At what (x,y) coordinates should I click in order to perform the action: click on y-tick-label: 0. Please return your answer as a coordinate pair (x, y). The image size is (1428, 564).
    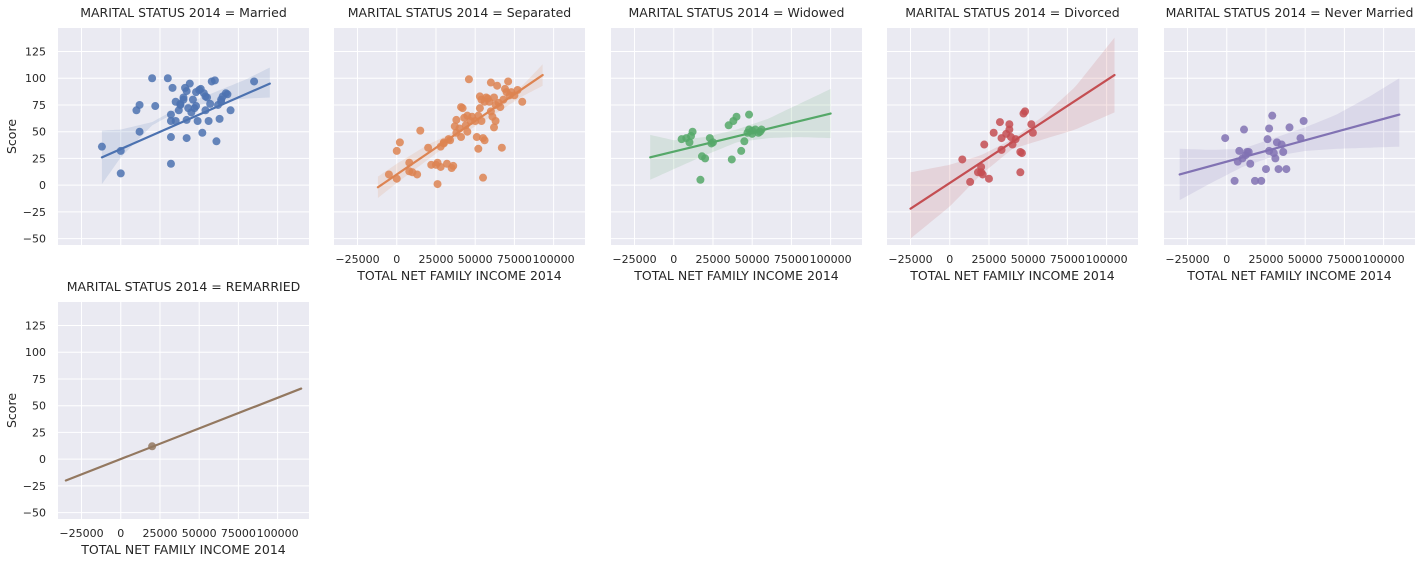
    Looking at the image, I should click on (42, 185).